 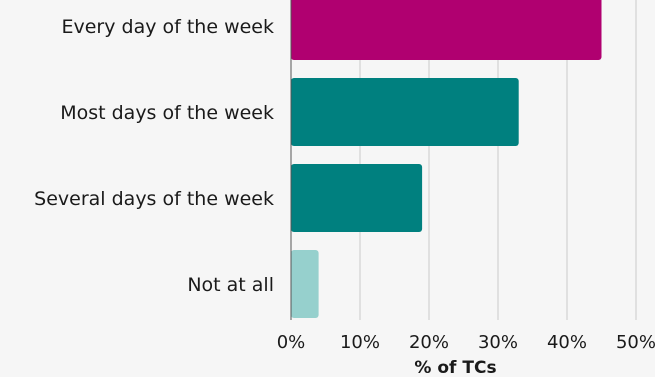 What do you see at coordinates (360, 342) in the screenshot?
I see `x-tick-label: 10%` at bounding box center [360, 342].